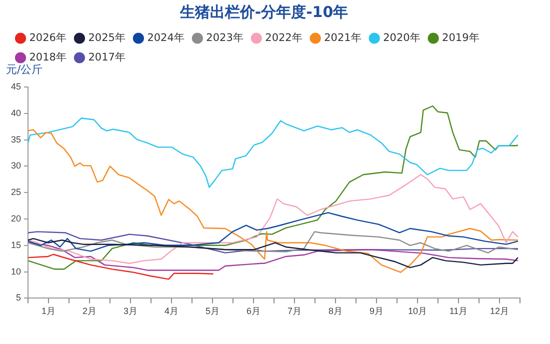 The height and width of the screenshot is (344, 550). What do you see at coordinates (16, 245) in the screenshot?
I see `y-tick-label: 15` at bounding box center [16, 245].